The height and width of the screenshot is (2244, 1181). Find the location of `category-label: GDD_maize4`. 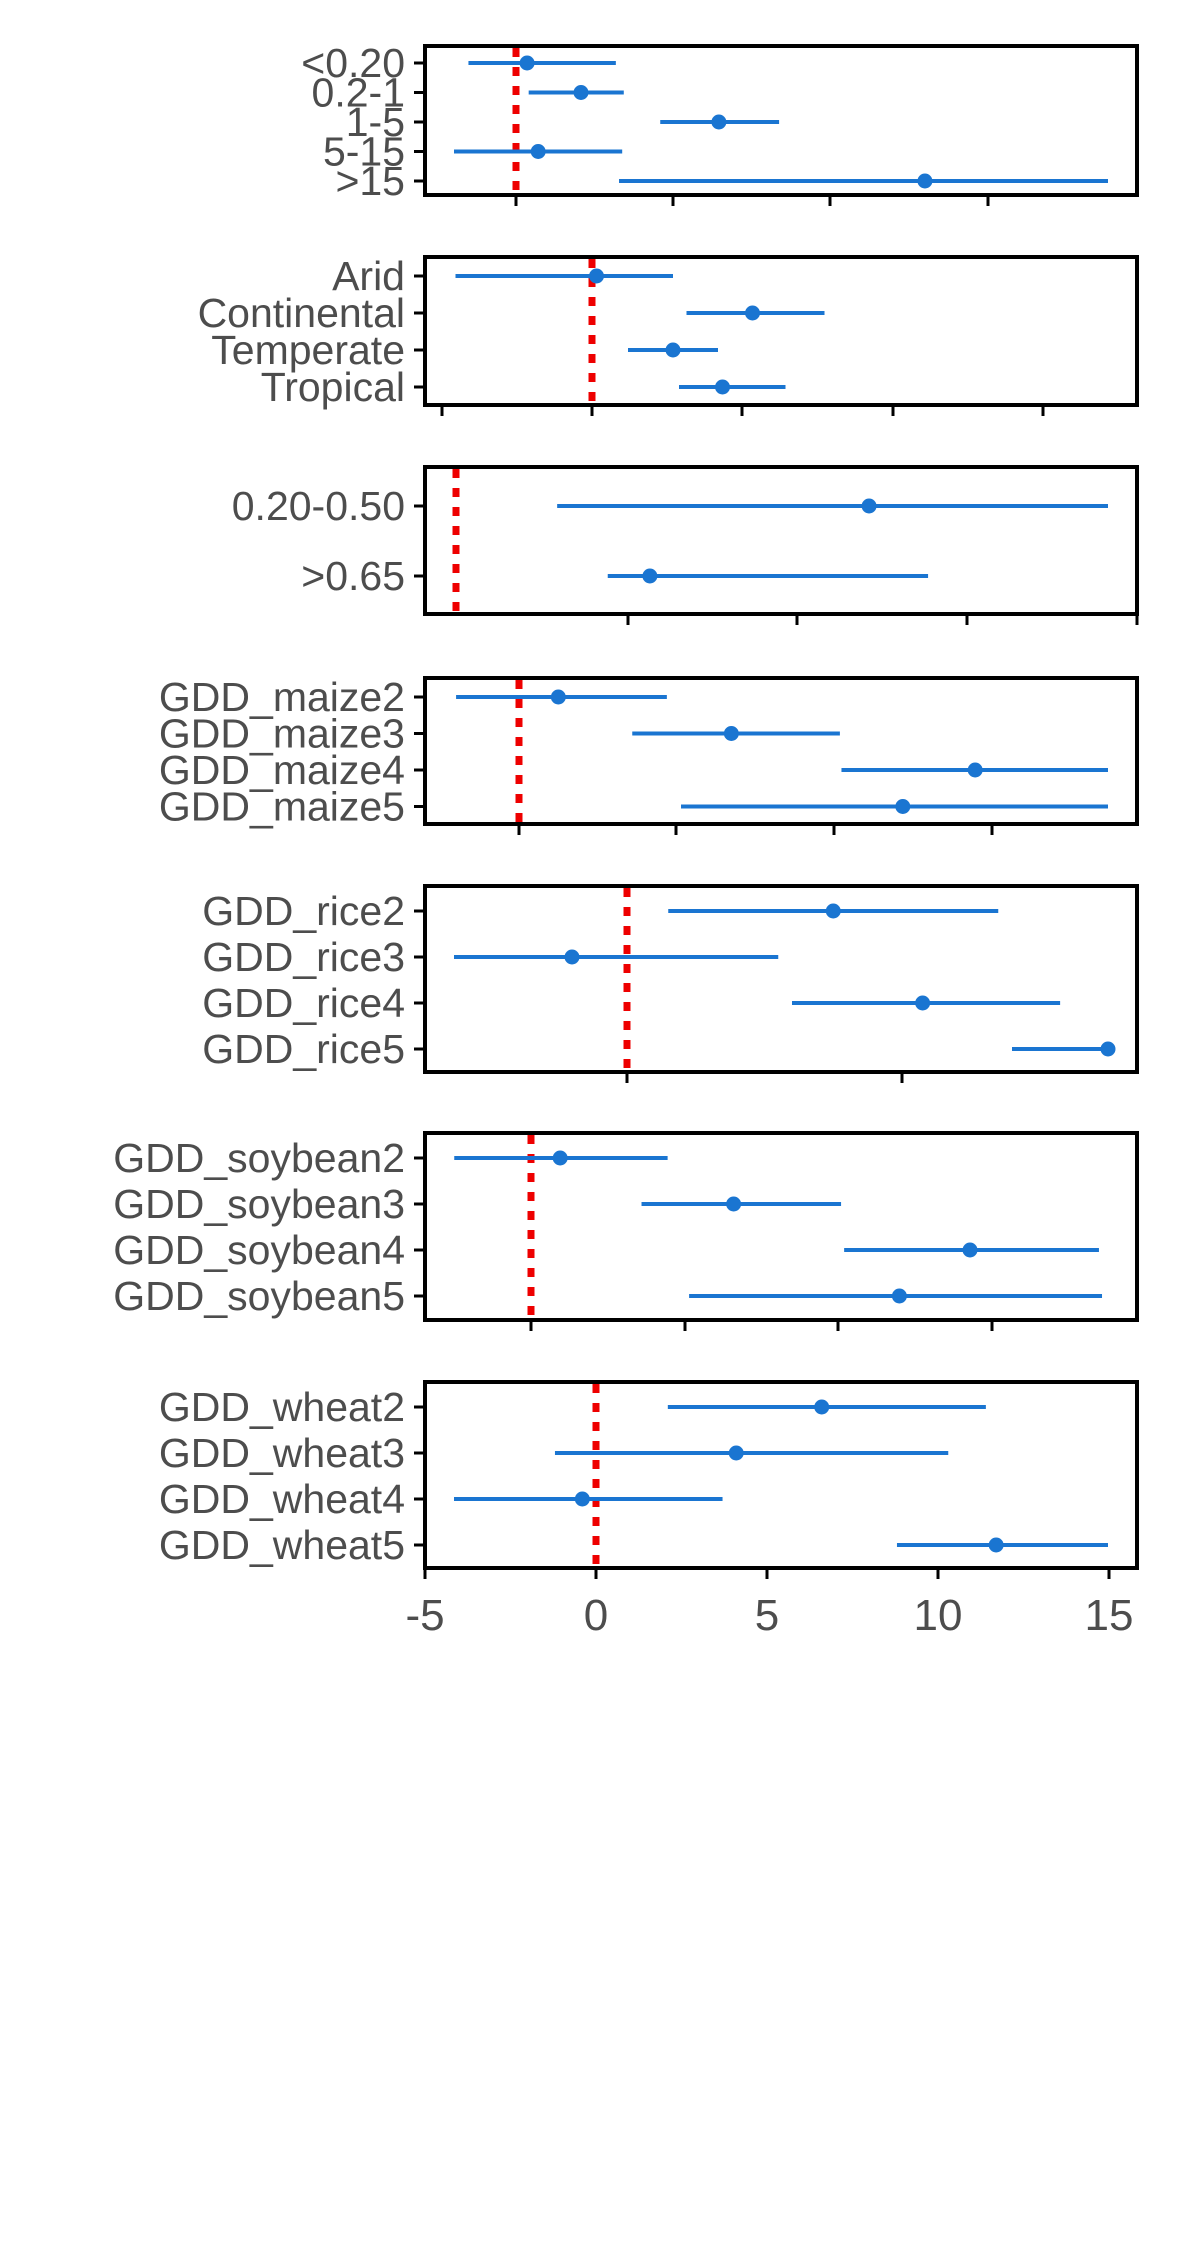

category-label: GDD_maize4 is located at coordinates (282, 770).